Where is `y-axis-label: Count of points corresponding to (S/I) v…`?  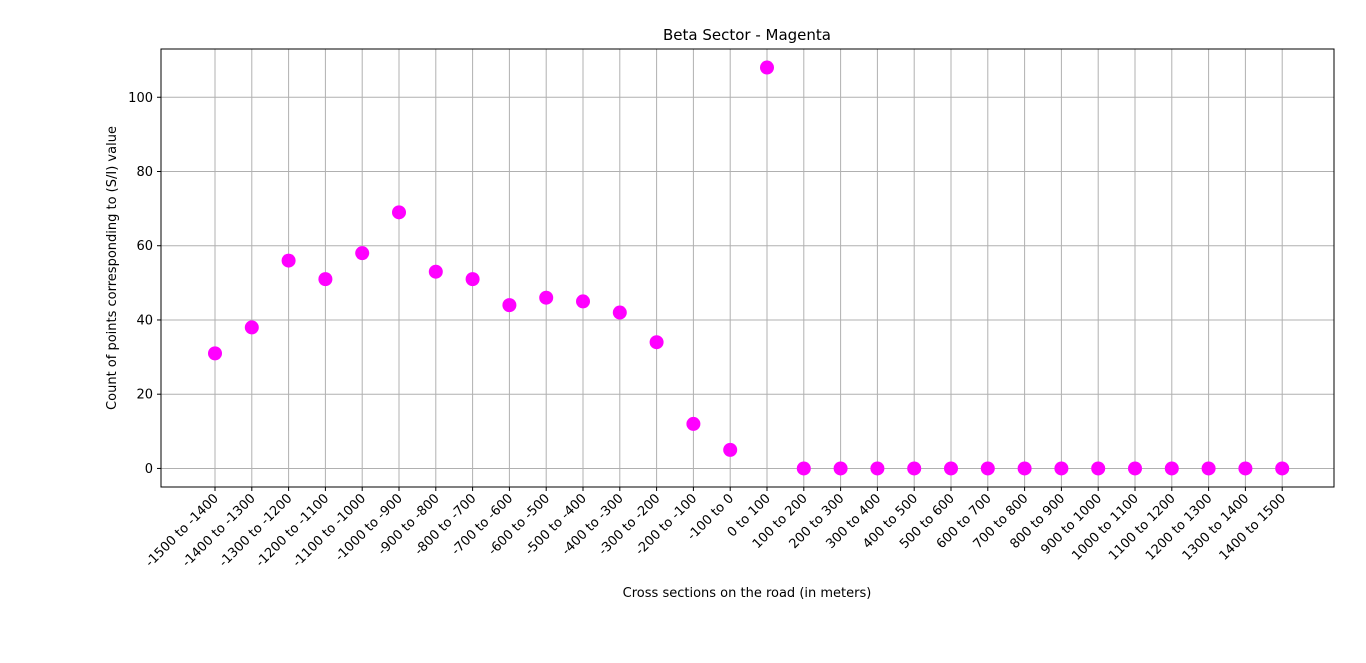
y-axis-label: Count of points corresponding to (S/I) v… is located at coordinates (112, 268).